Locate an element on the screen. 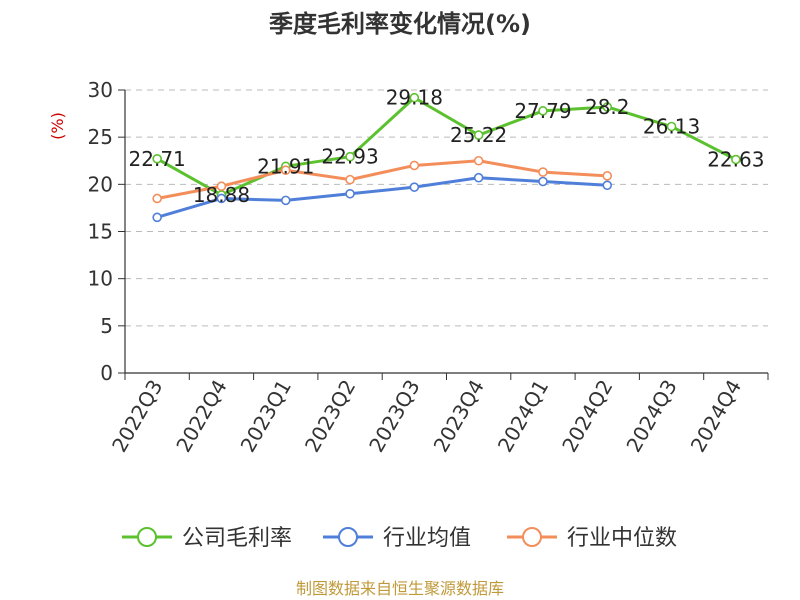 Image resolution: width=800 pixels, height=600 pixels. x-tick-label: 2024Q1 is located at coordinates (523, 416).